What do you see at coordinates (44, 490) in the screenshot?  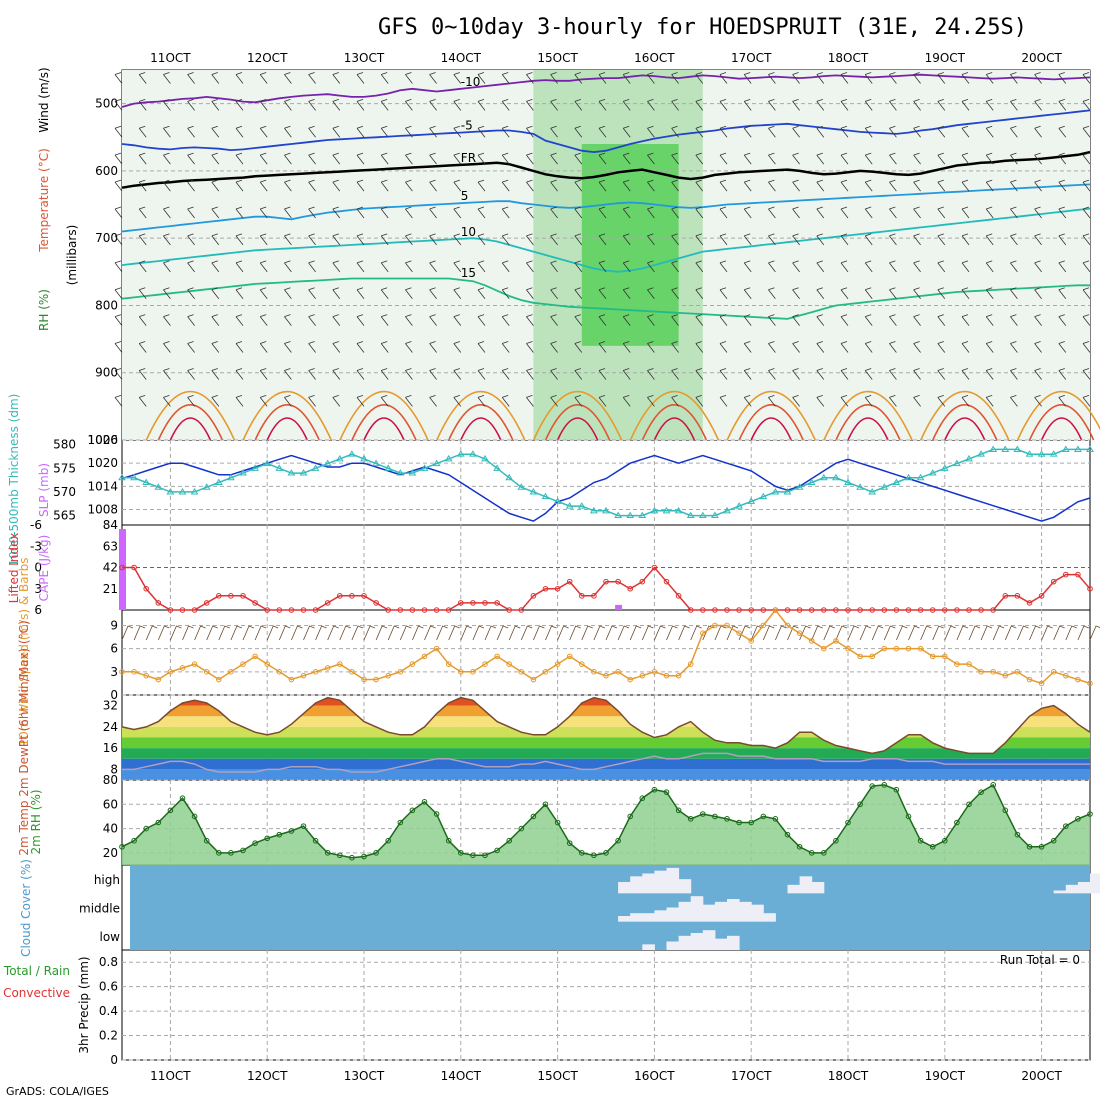 I see `slp-axis-label: SLP (mb)` at bounding box center [44, 490].